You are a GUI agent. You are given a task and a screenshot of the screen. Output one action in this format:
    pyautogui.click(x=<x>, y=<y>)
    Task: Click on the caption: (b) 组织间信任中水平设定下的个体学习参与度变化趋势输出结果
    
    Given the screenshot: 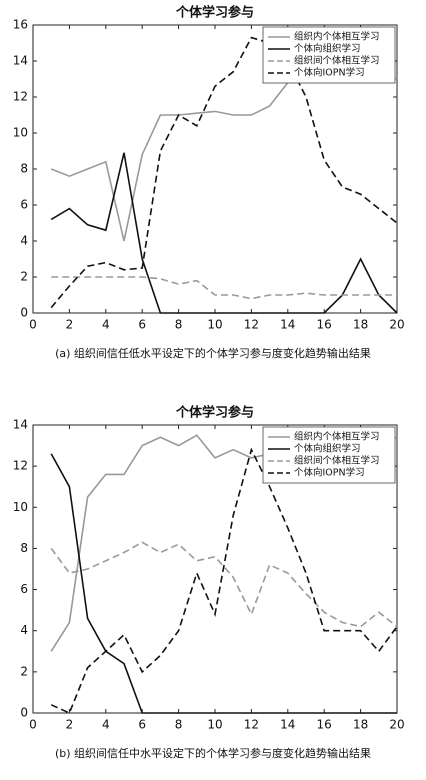 What is the action you would take?
    pyautogui.click(x=213, y=753)
    